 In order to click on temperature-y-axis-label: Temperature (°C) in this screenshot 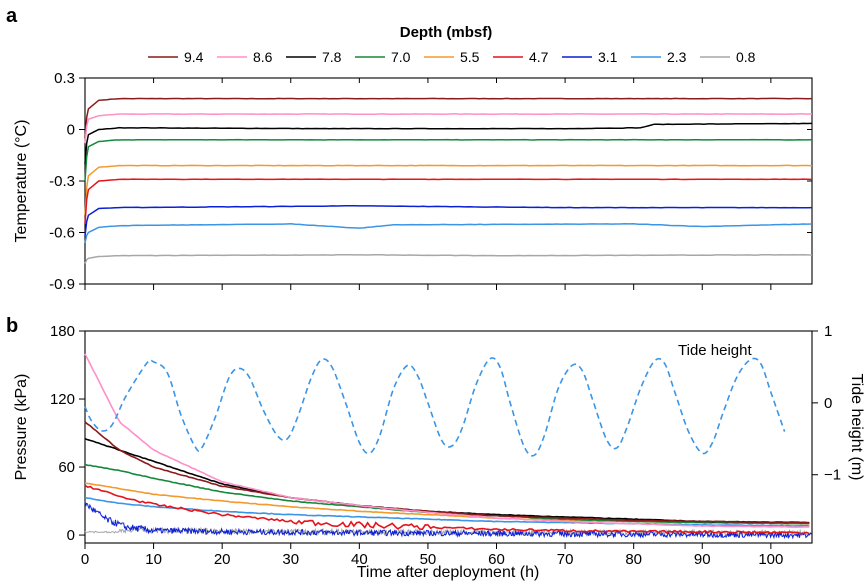, I will do `click(21, 181)`.